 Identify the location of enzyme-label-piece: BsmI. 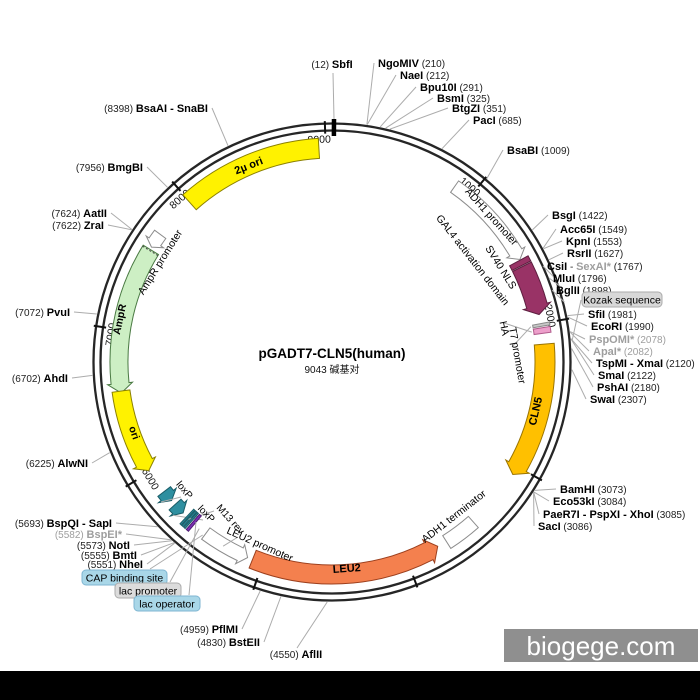
(450, 99).